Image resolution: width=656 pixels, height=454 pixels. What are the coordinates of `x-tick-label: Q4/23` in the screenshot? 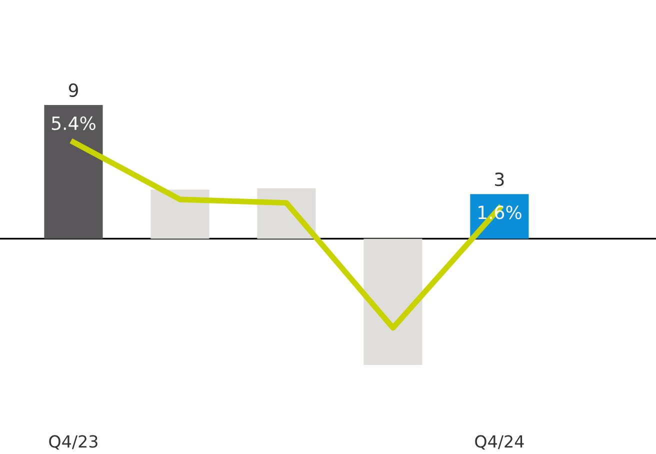 It's located at (73, 442).